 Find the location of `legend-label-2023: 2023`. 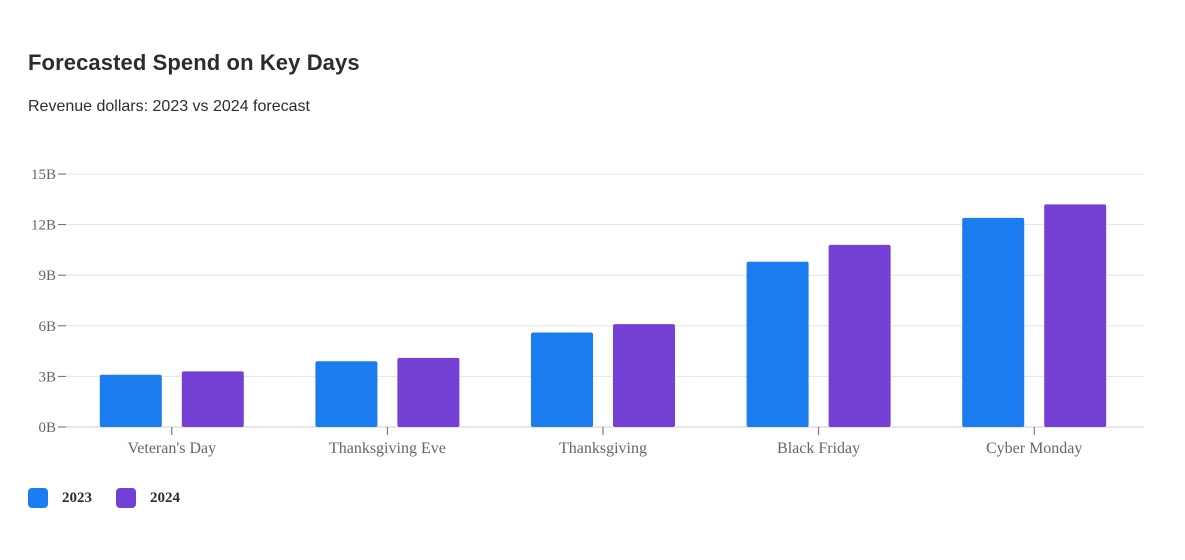

legend-label-2023: 2023 is located at coordinates (77, 497).